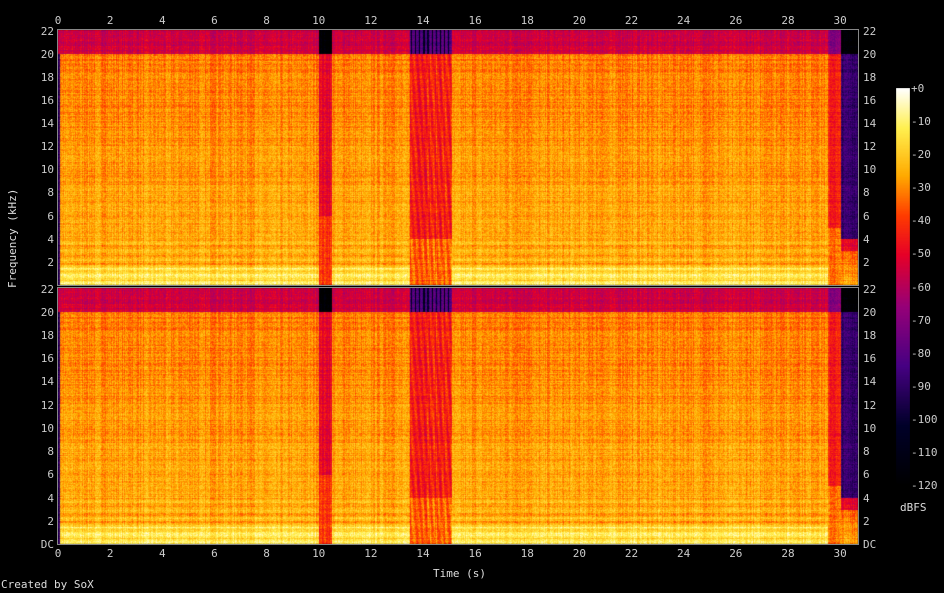 Image resolution: width=944 pixels, height=593 pixels. Describe the element at coordinates (527, 553) in the screenshot. I see `x-tick-bottom: 18` at that location.